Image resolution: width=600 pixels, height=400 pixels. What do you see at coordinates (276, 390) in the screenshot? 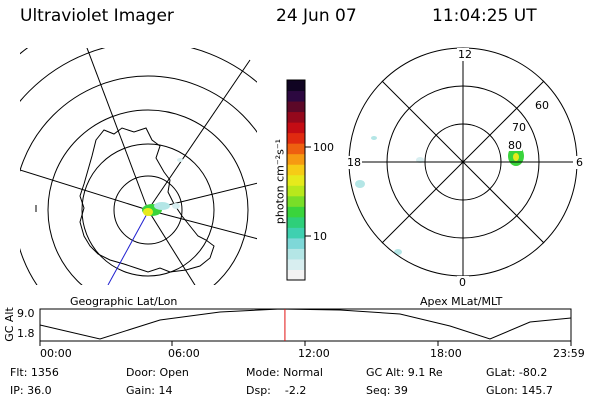
I see `dsp-value: Dsp: -2.2` at bounding box center [276, 390].